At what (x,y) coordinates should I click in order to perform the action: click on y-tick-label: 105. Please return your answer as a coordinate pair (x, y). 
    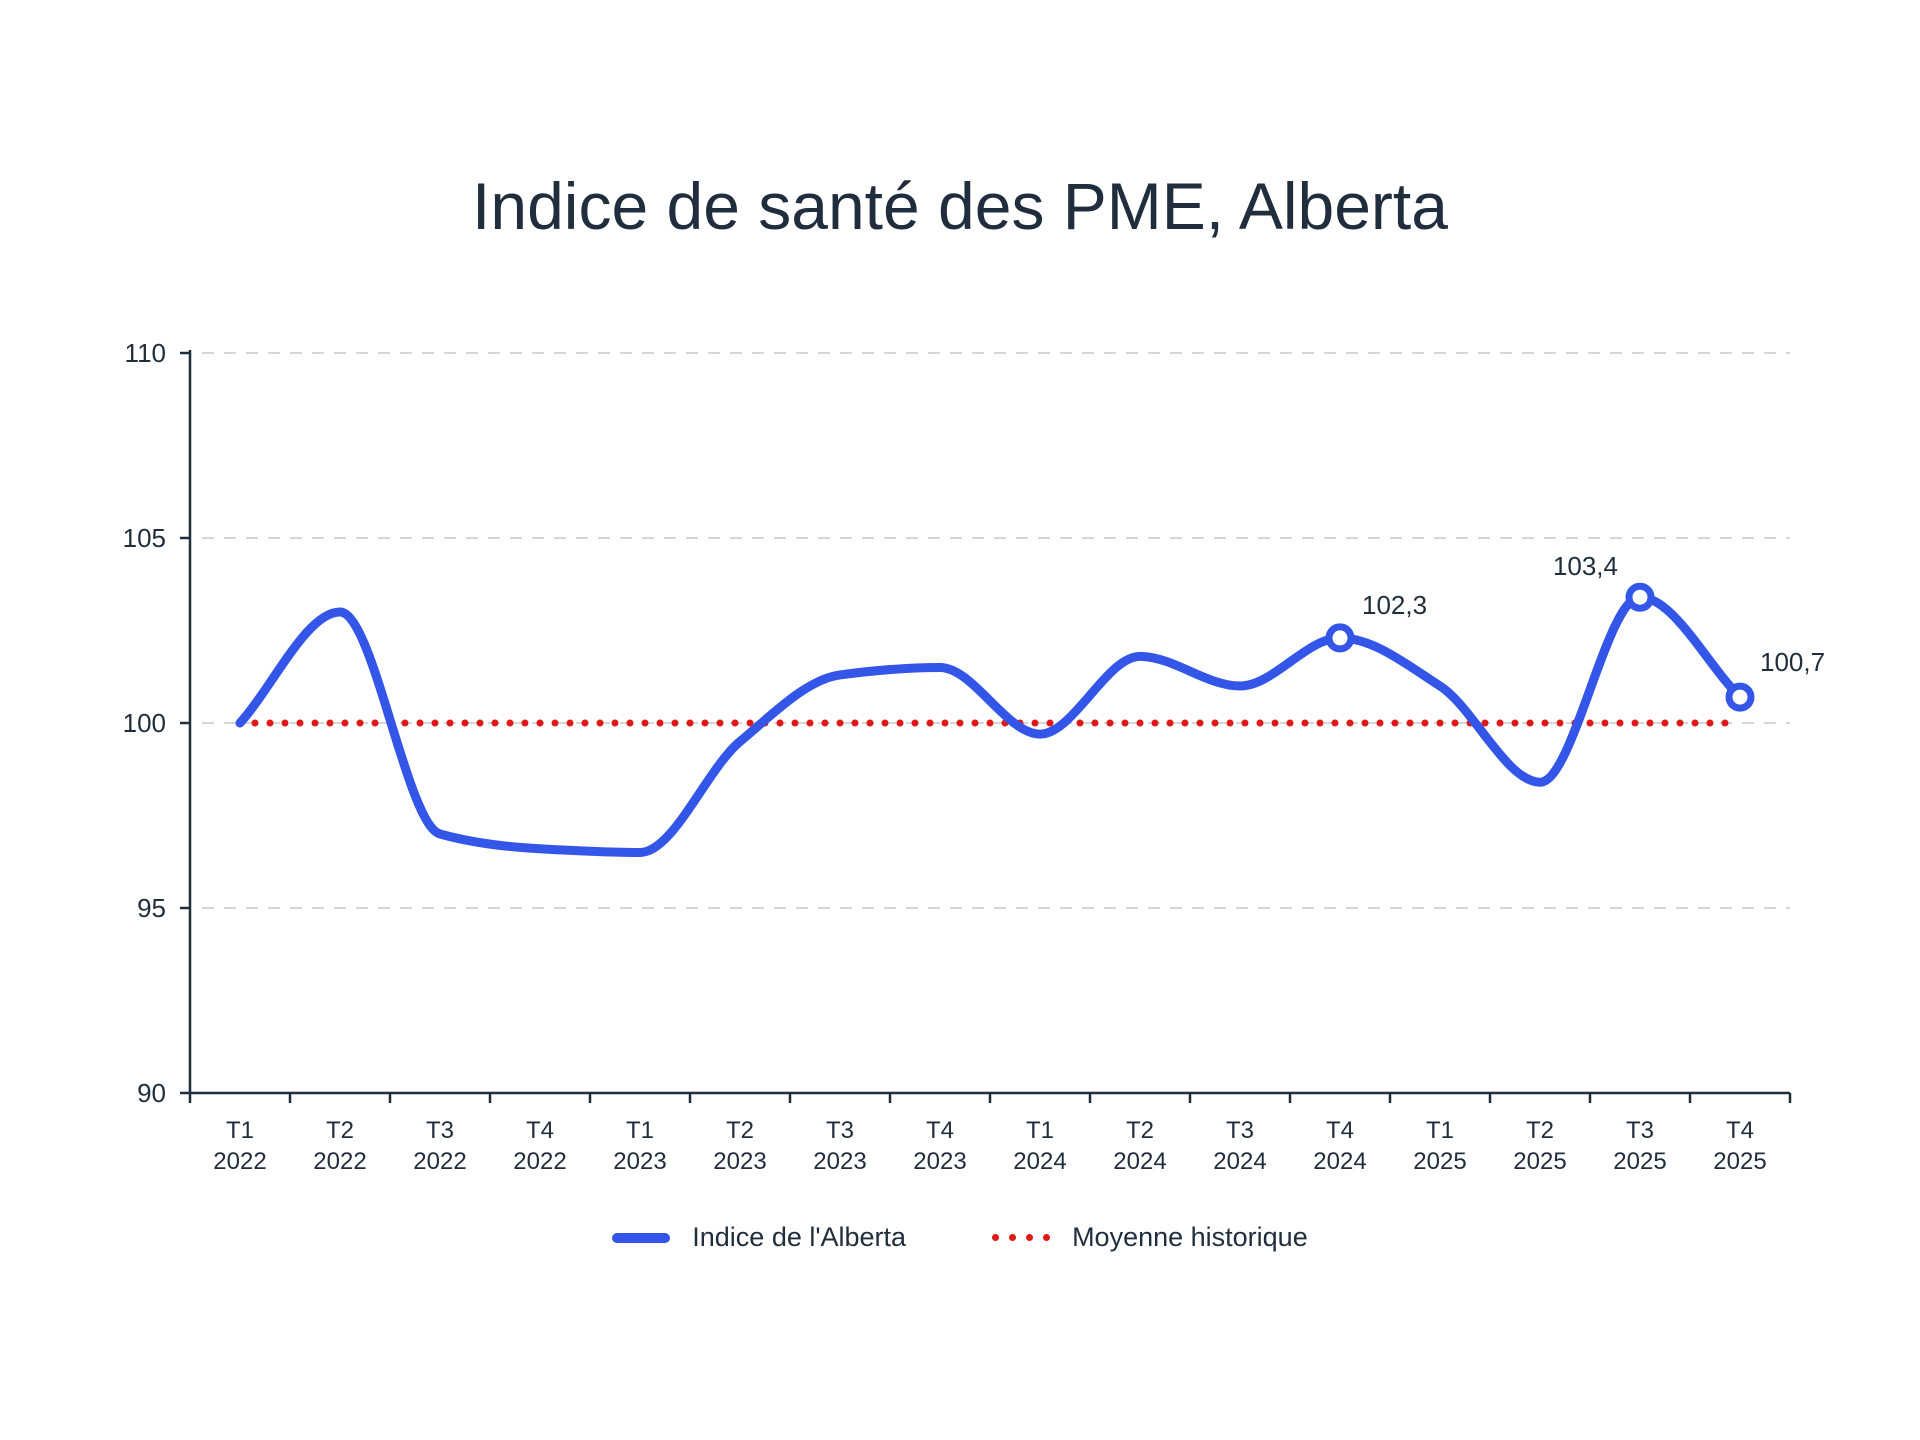
    Looking at the image, I should click on (144, 538).